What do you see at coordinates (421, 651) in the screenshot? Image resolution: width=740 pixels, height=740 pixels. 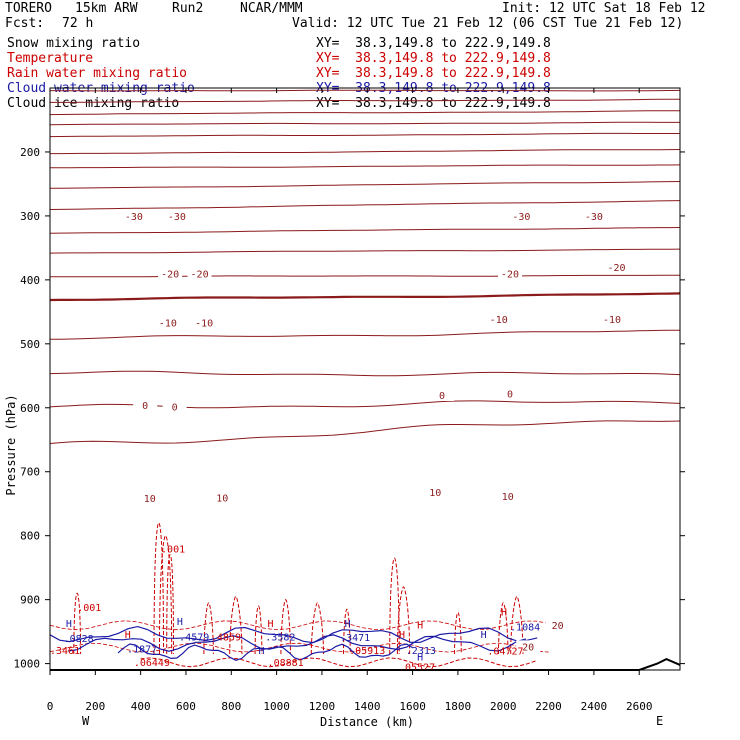 I see `cloud-water-value-label: .2313` at bounding box center [421, 651].